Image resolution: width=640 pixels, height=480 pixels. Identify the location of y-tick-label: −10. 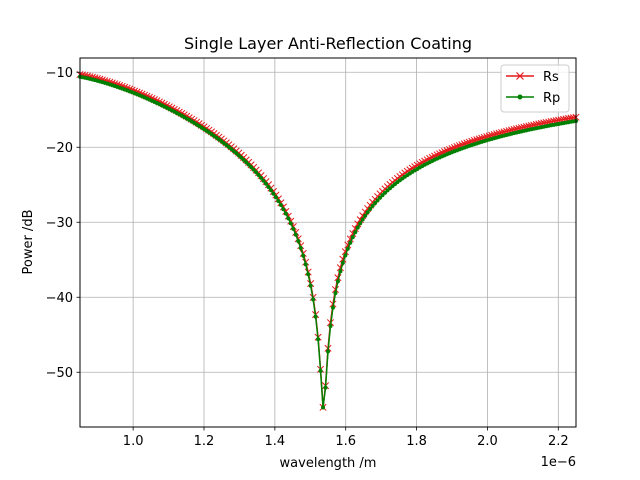
(59, 73).